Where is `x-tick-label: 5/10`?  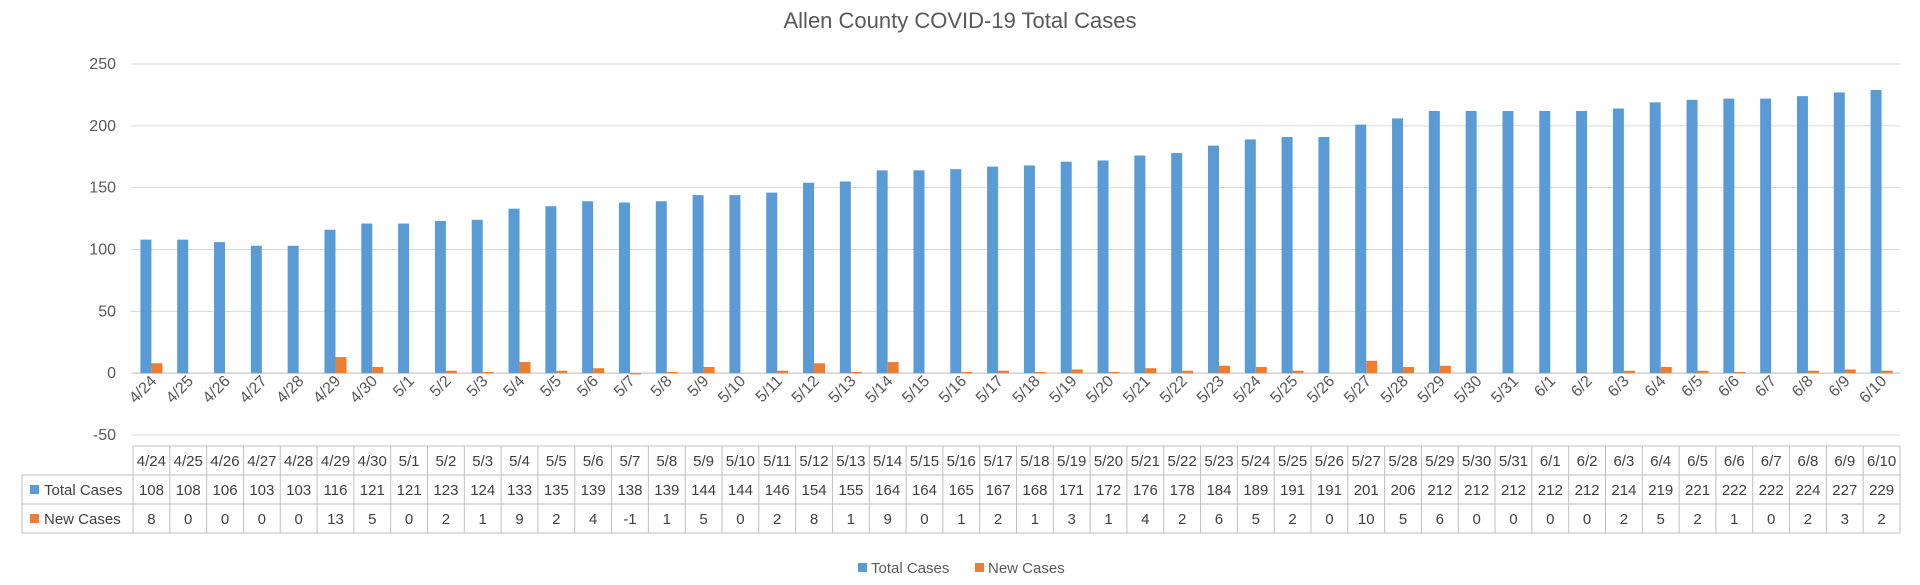
x-tick-label: 5/10 is located at coordinates (732, 390).